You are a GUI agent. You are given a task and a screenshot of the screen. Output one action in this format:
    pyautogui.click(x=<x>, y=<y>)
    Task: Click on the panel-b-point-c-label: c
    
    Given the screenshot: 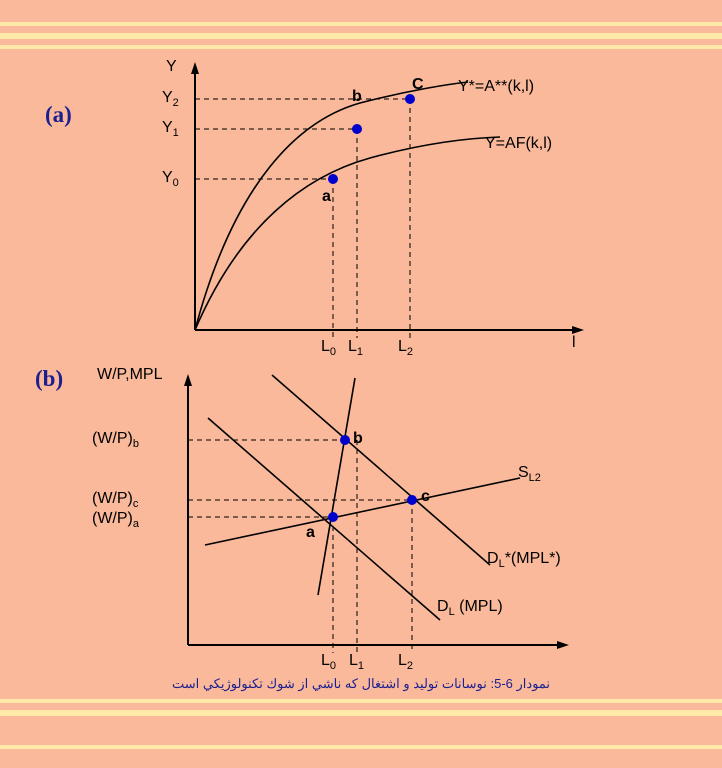 What is the action you would take?
    pyautogui.click(x=425, y=496)
    